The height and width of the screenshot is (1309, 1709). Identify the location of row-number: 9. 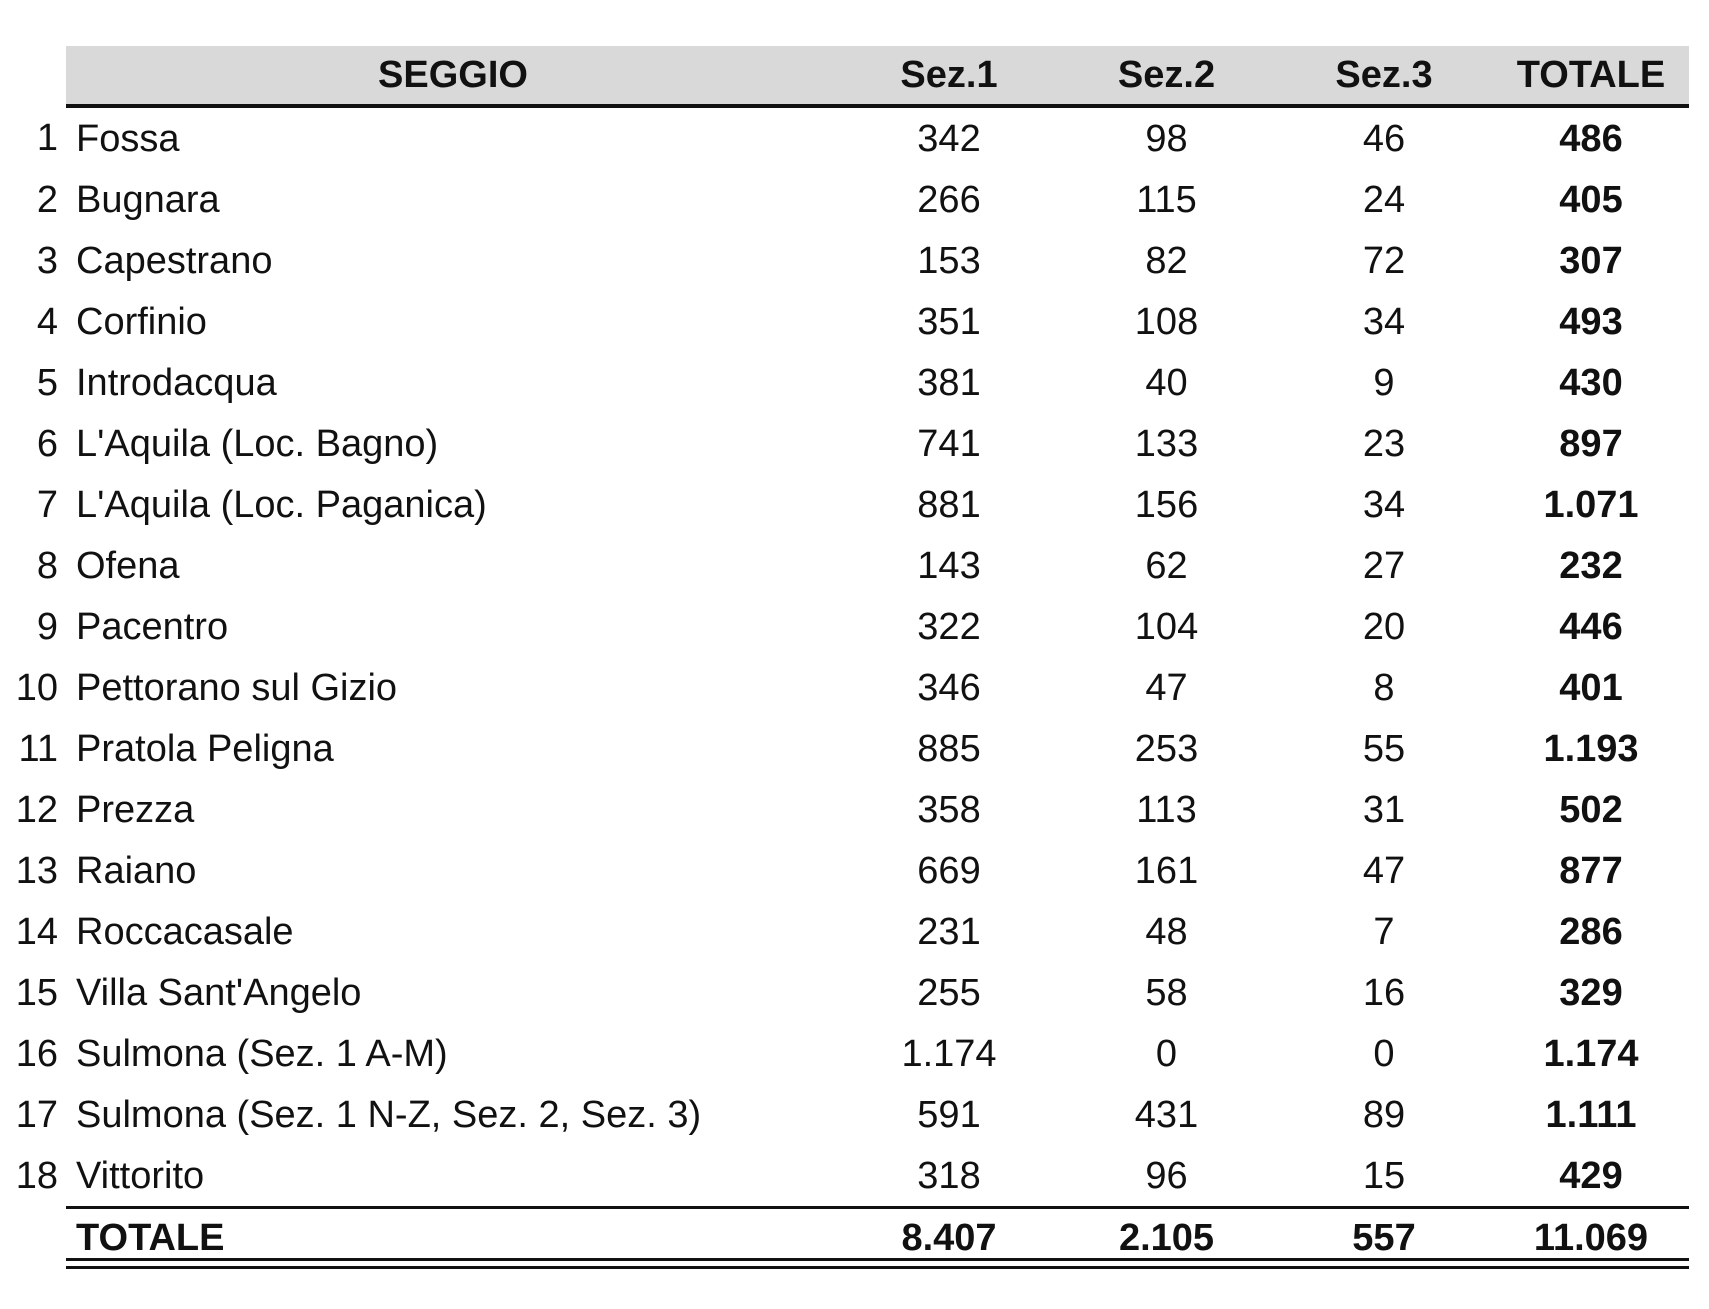
(47, 626).